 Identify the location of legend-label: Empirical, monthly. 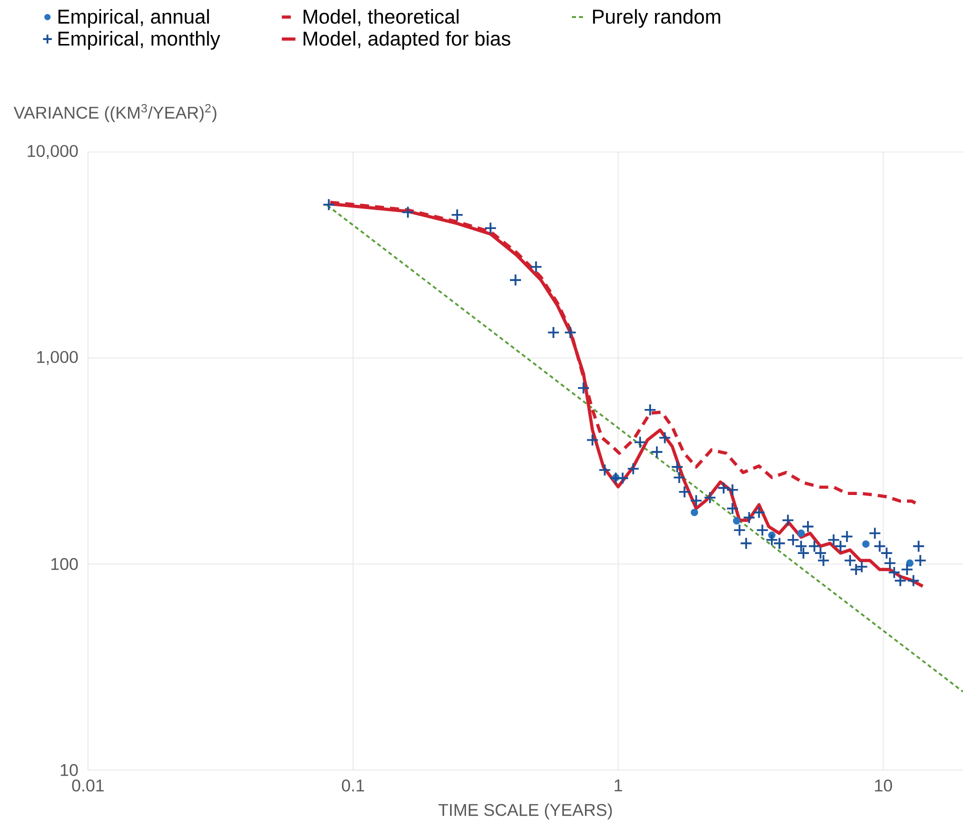
(139, 40).